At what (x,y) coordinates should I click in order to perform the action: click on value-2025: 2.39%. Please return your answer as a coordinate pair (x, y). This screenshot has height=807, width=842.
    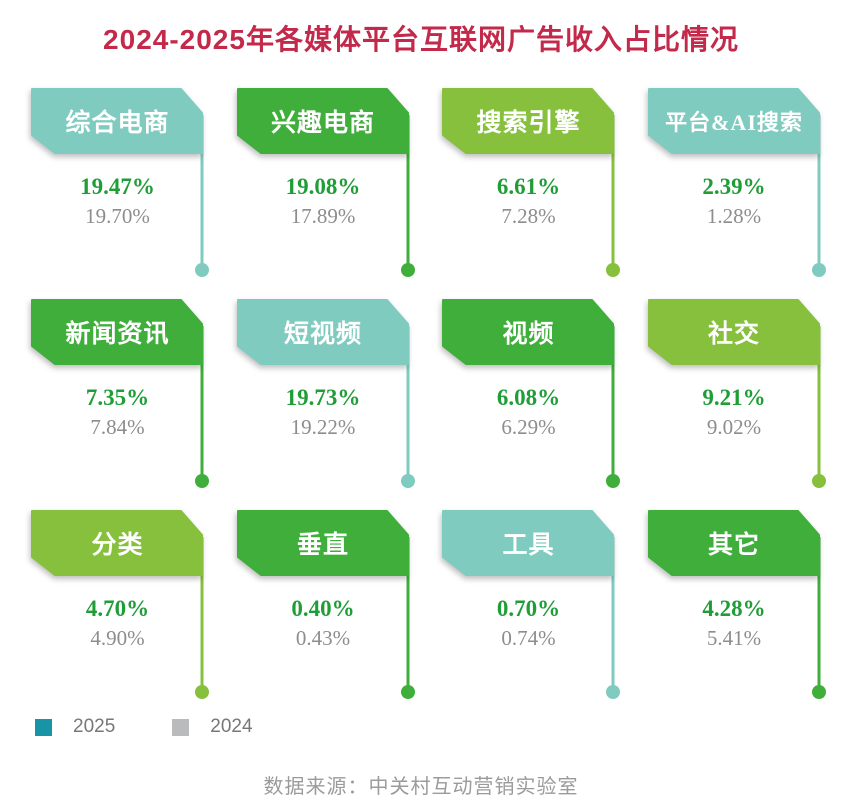
    Looking at the image, I should click on (734, 186).